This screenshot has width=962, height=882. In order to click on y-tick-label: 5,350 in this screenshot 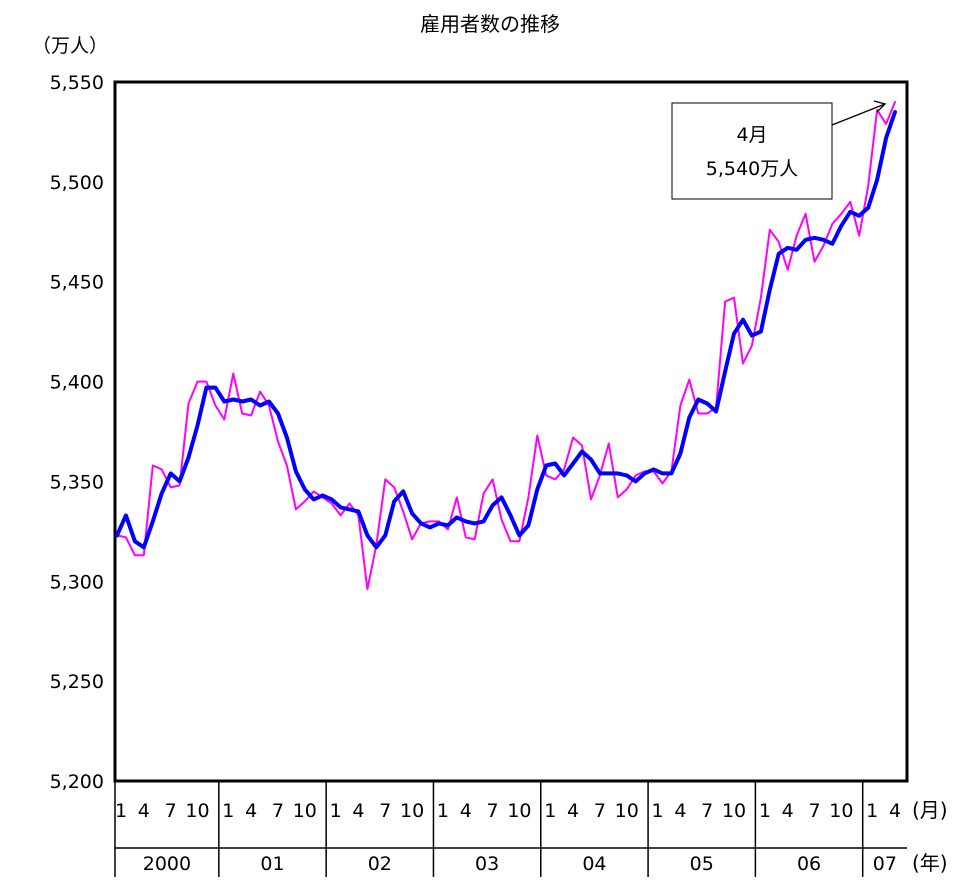, I will do `click(77, 482)`.